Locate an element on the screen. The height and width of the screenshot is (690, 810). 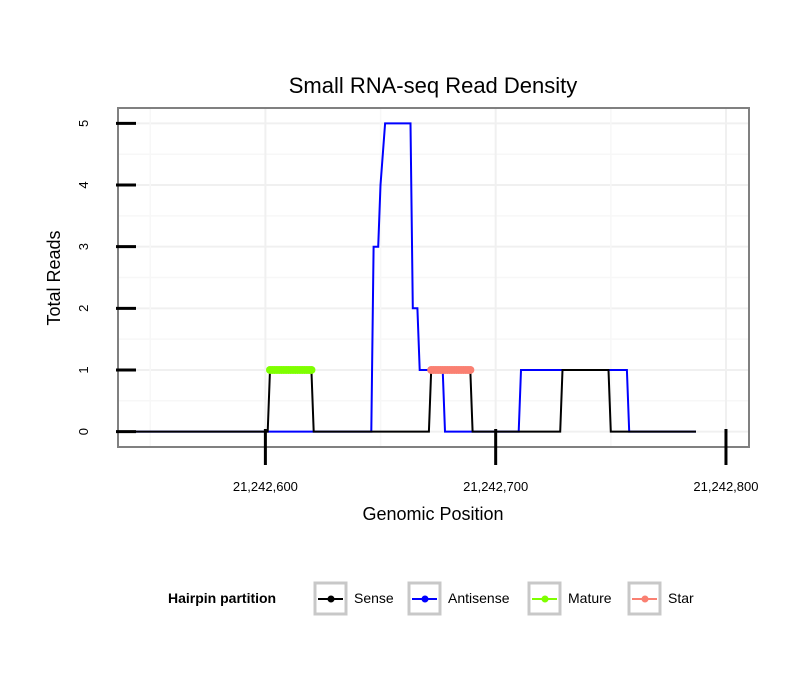
legend-label-antisense: Antisense is located at coordinates (479, 598).